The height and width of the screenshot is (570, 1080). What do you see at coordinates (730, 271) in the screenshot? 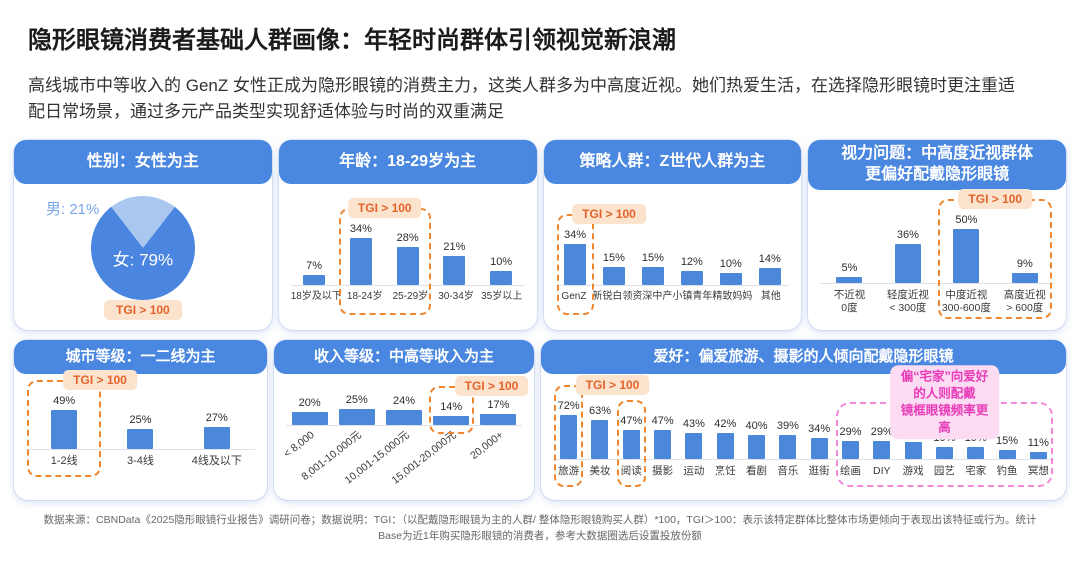
I see `bar-column: 10%` at bounding box center [730, 271].